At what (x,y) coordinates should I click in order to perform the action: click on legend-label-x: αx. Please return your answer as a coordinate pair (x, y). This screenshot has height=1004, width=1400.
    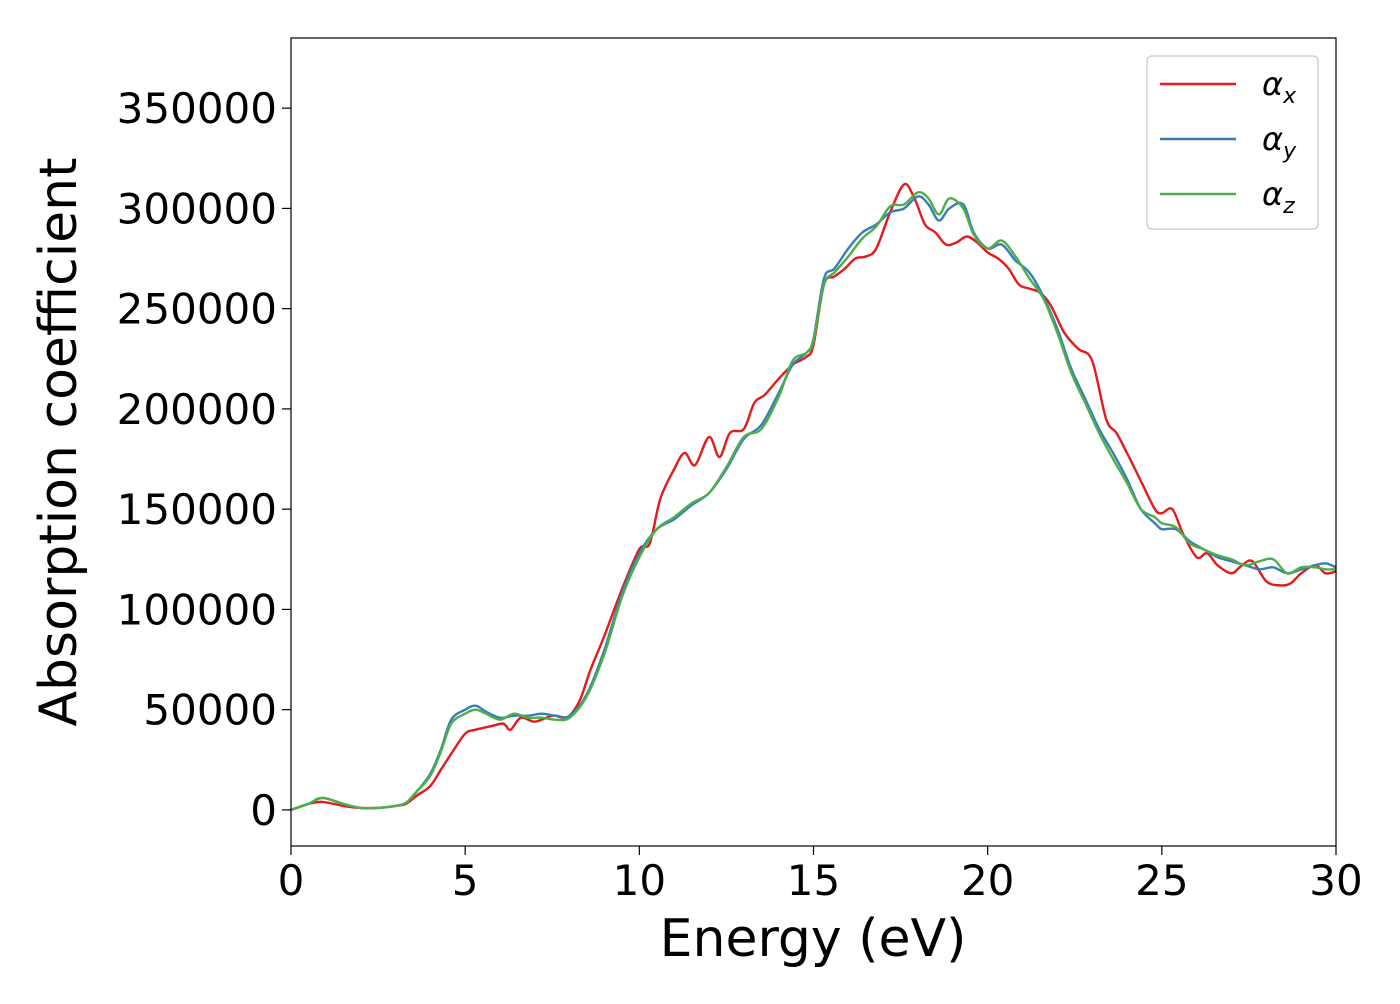
    Looking at the image, I should click on (1279, 87).